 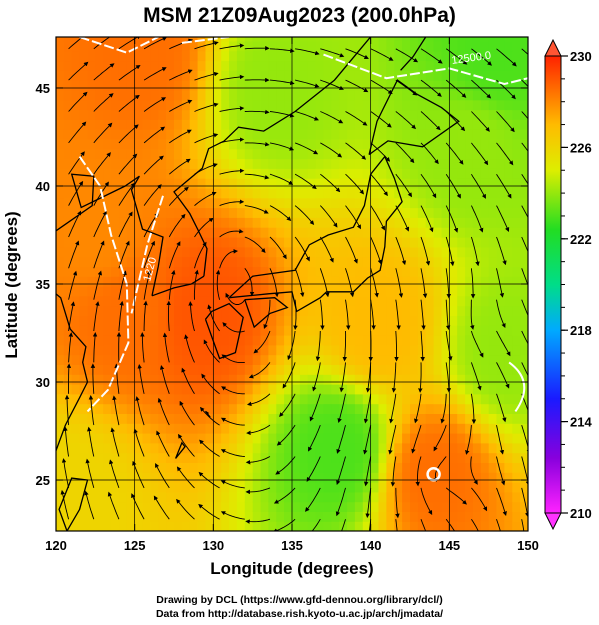 What do you see at coordinates (517, 386) in the screenshot?
I see `contour-line` at bounding box center [517, 386].